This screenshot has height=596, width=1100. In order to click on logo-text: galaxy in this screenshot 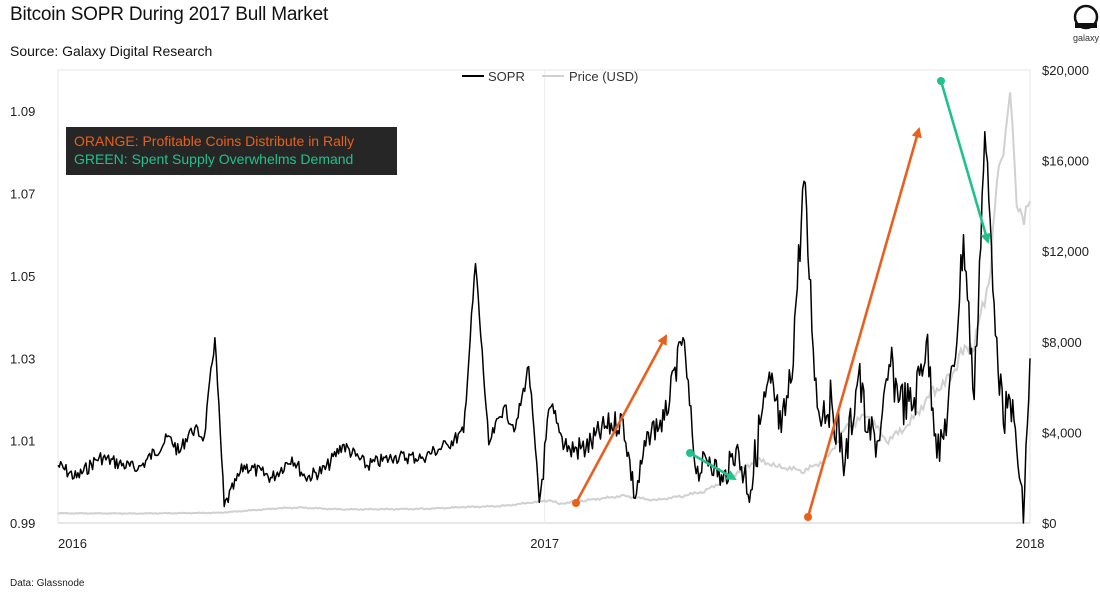, I will do `click(1085, 38)`.